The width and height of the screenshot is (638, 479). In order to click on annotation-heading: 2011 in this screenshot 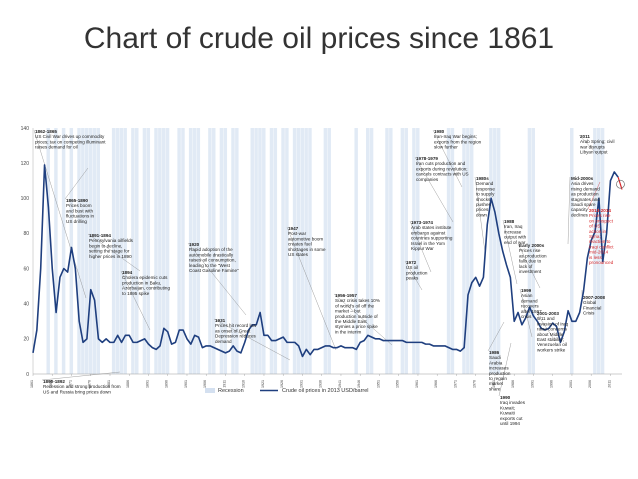, I will do `click(585, 136)`.